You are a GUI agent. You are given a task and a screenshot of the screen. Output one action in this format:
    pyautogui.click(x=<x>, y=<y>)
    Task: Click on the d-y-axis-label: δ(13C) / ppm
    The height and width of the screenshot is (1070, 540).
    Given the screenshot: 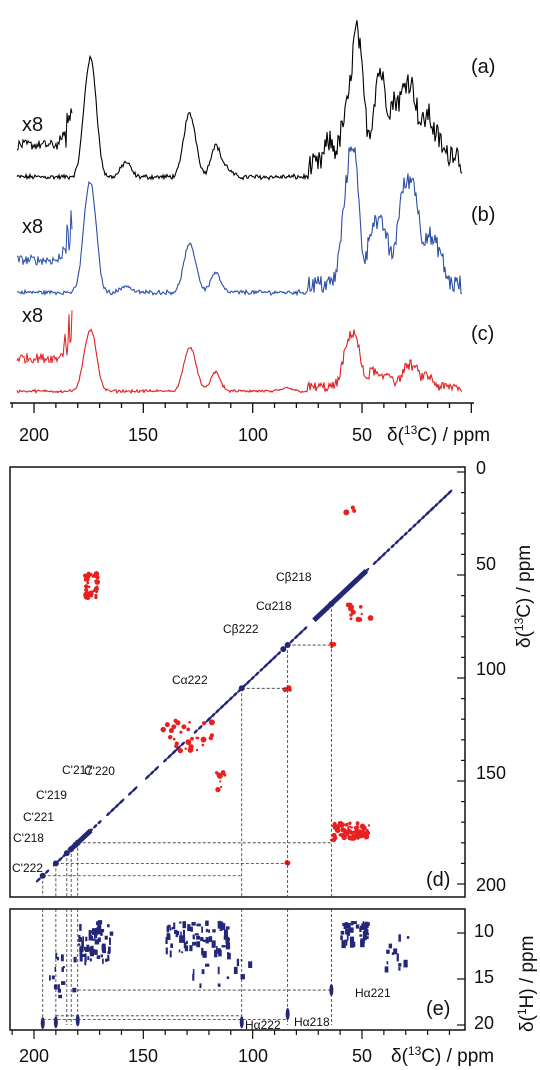 What is the action you would take?
    pyautogui.click(x=523, y=596)
    